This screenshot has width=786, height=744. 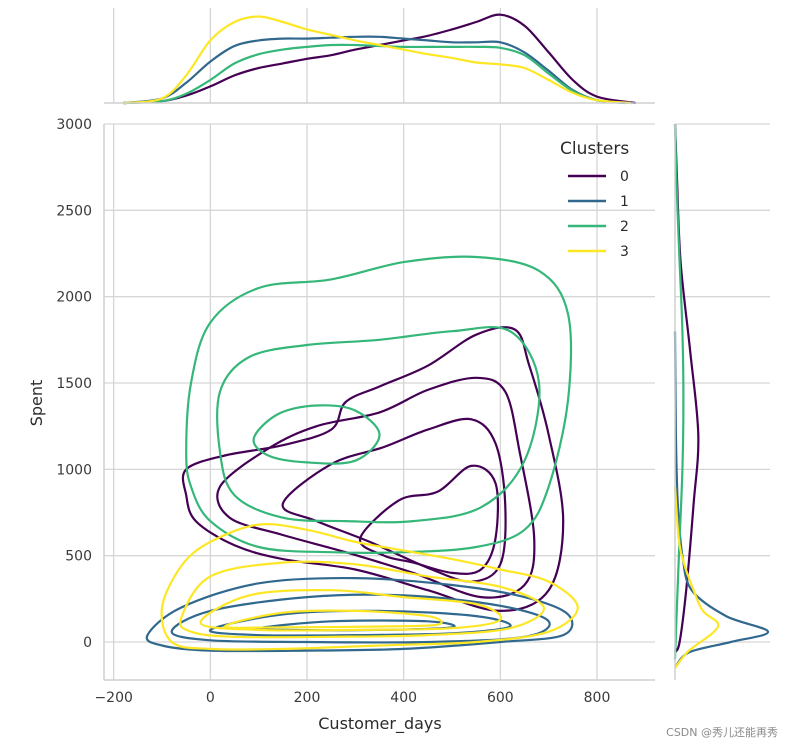 I want to click on y-axis-label: Spent, so click(x=36, y=403).